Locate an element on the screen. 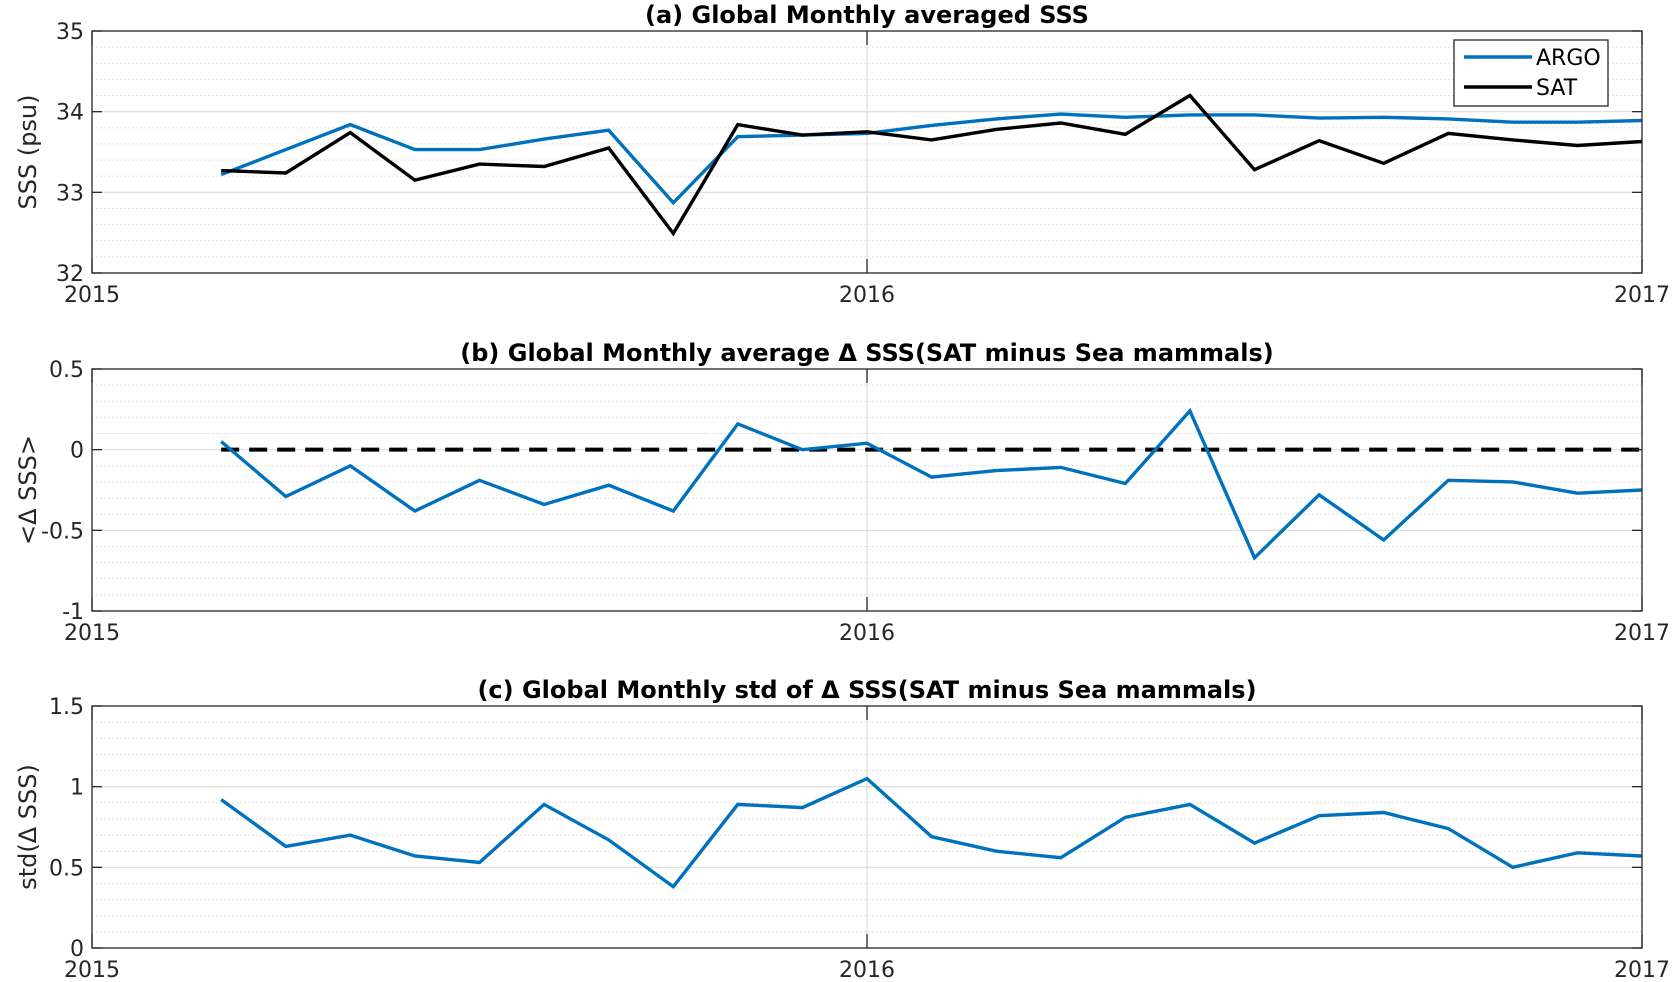 Image resolution: width=1672 pixels, height=982 pixels. panel-title: (a) Global Monthly averaged SSS is located at coordinates (867, 15).